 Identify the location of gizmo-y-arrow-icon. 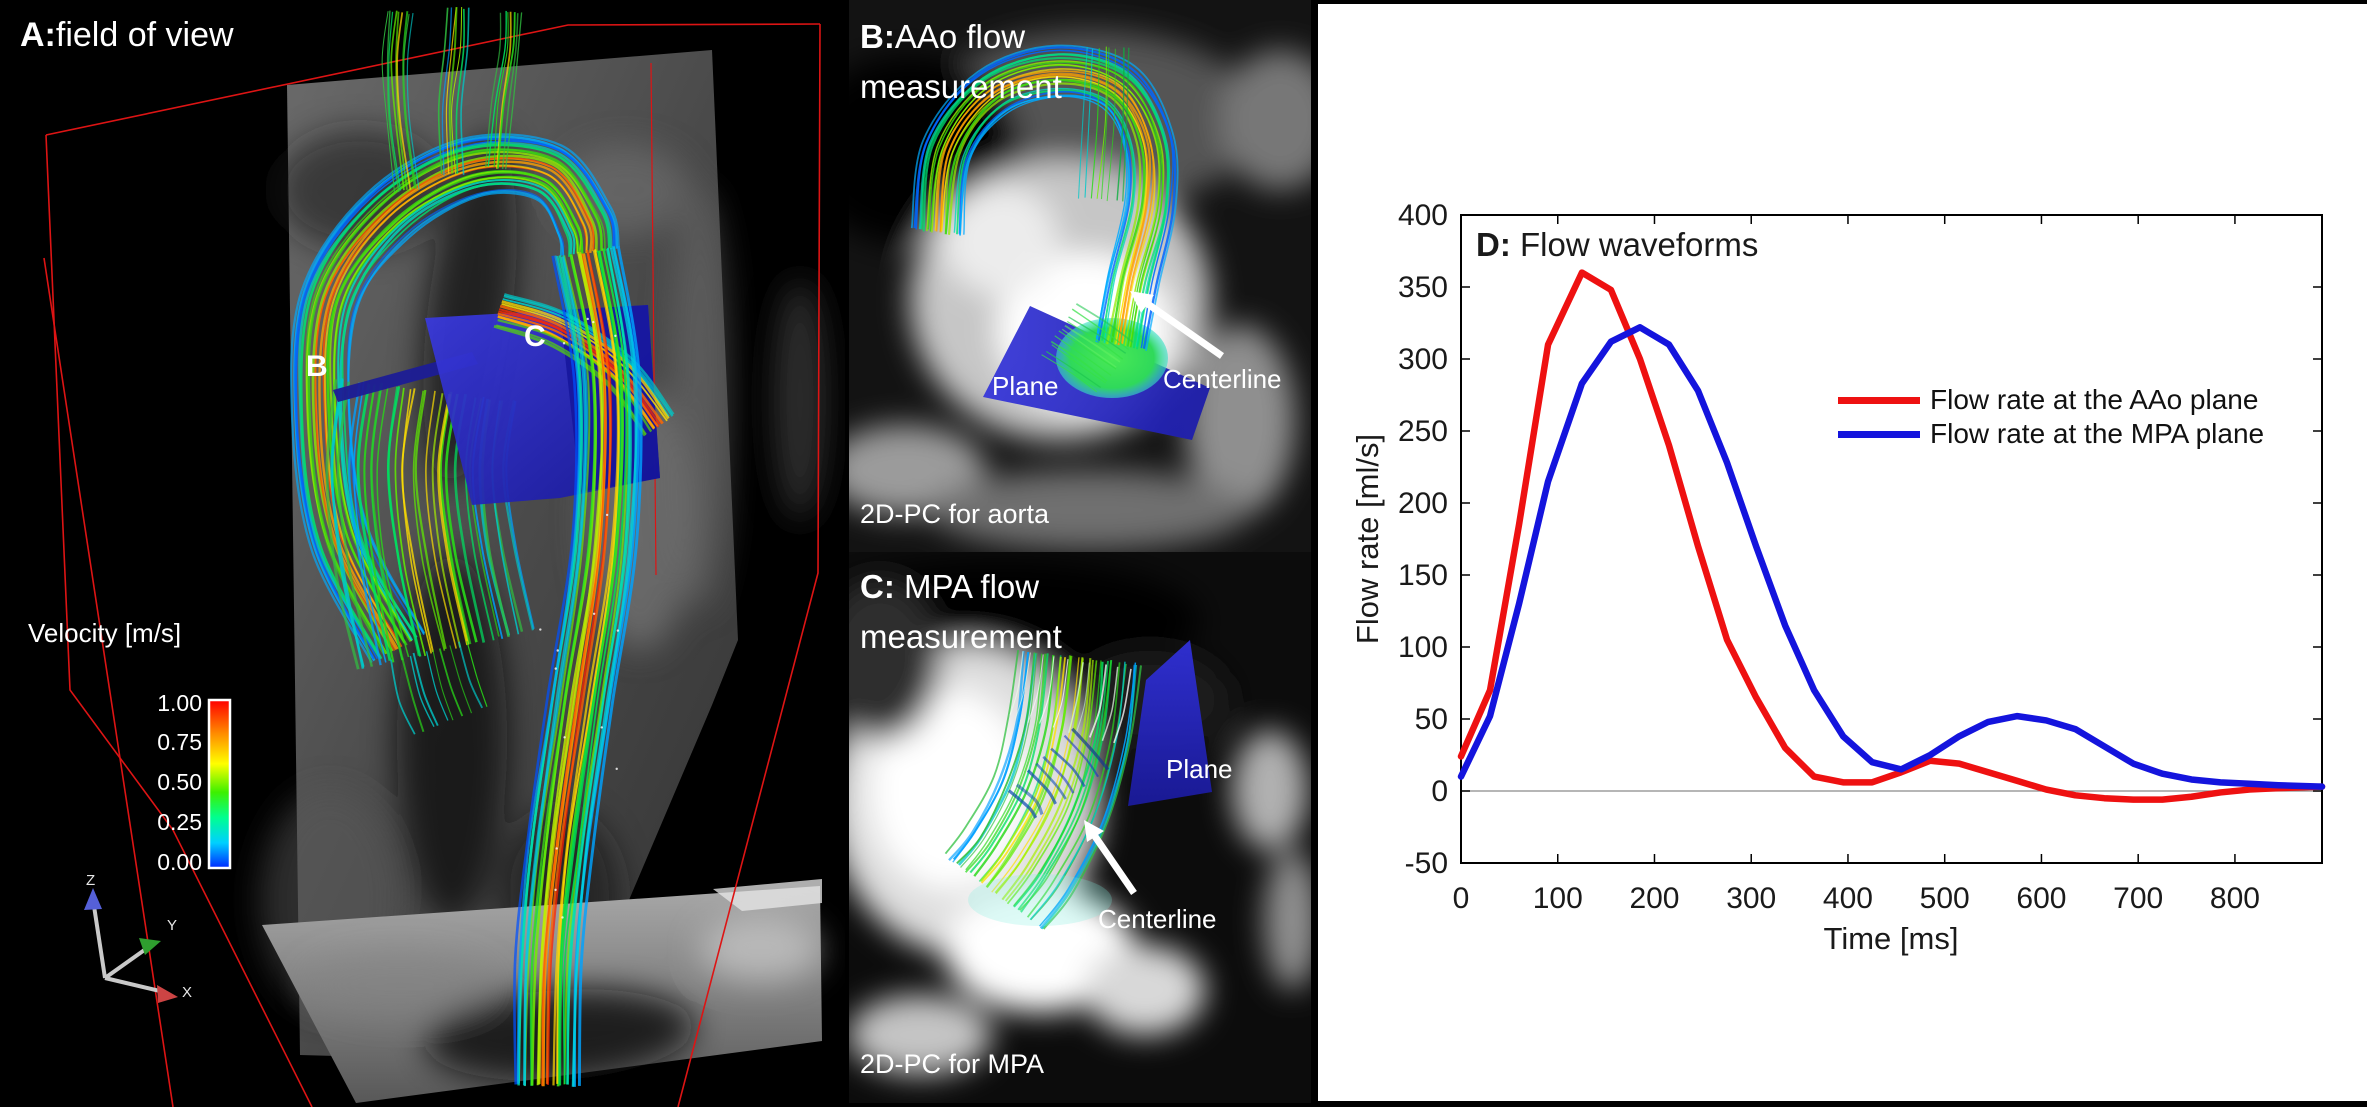
(150, 946).